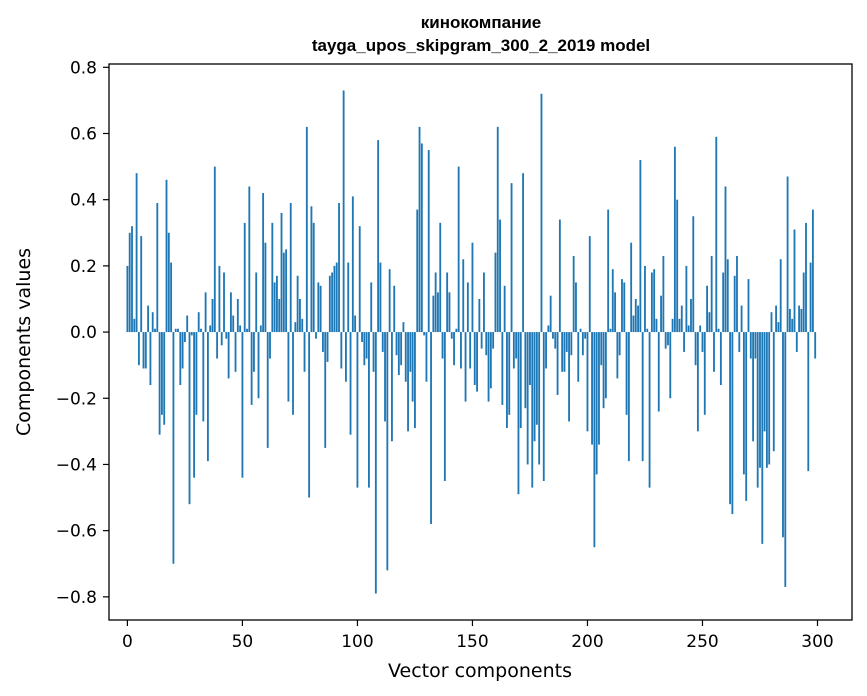  I want to click on chart-title: кинокомпание, so click(481, 22).